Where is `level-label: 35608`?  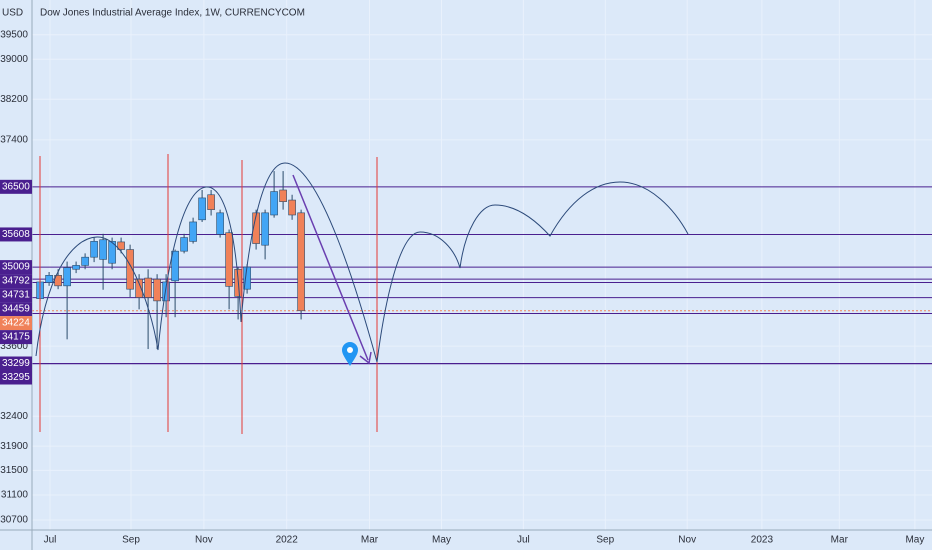 level-label: 35608 is located at coordinates (16, 234).